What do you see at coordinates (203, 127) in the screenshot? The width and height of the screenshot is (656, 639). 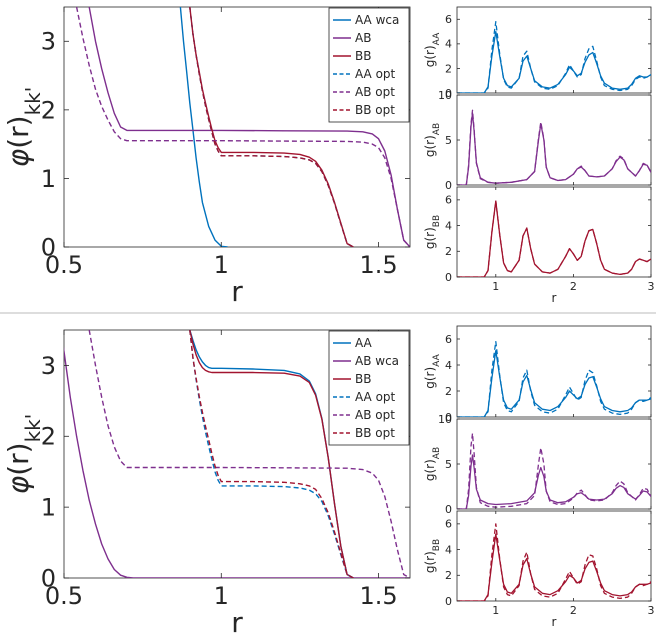 I see `series-line-aa-wca` at bounding box center [203, 127].